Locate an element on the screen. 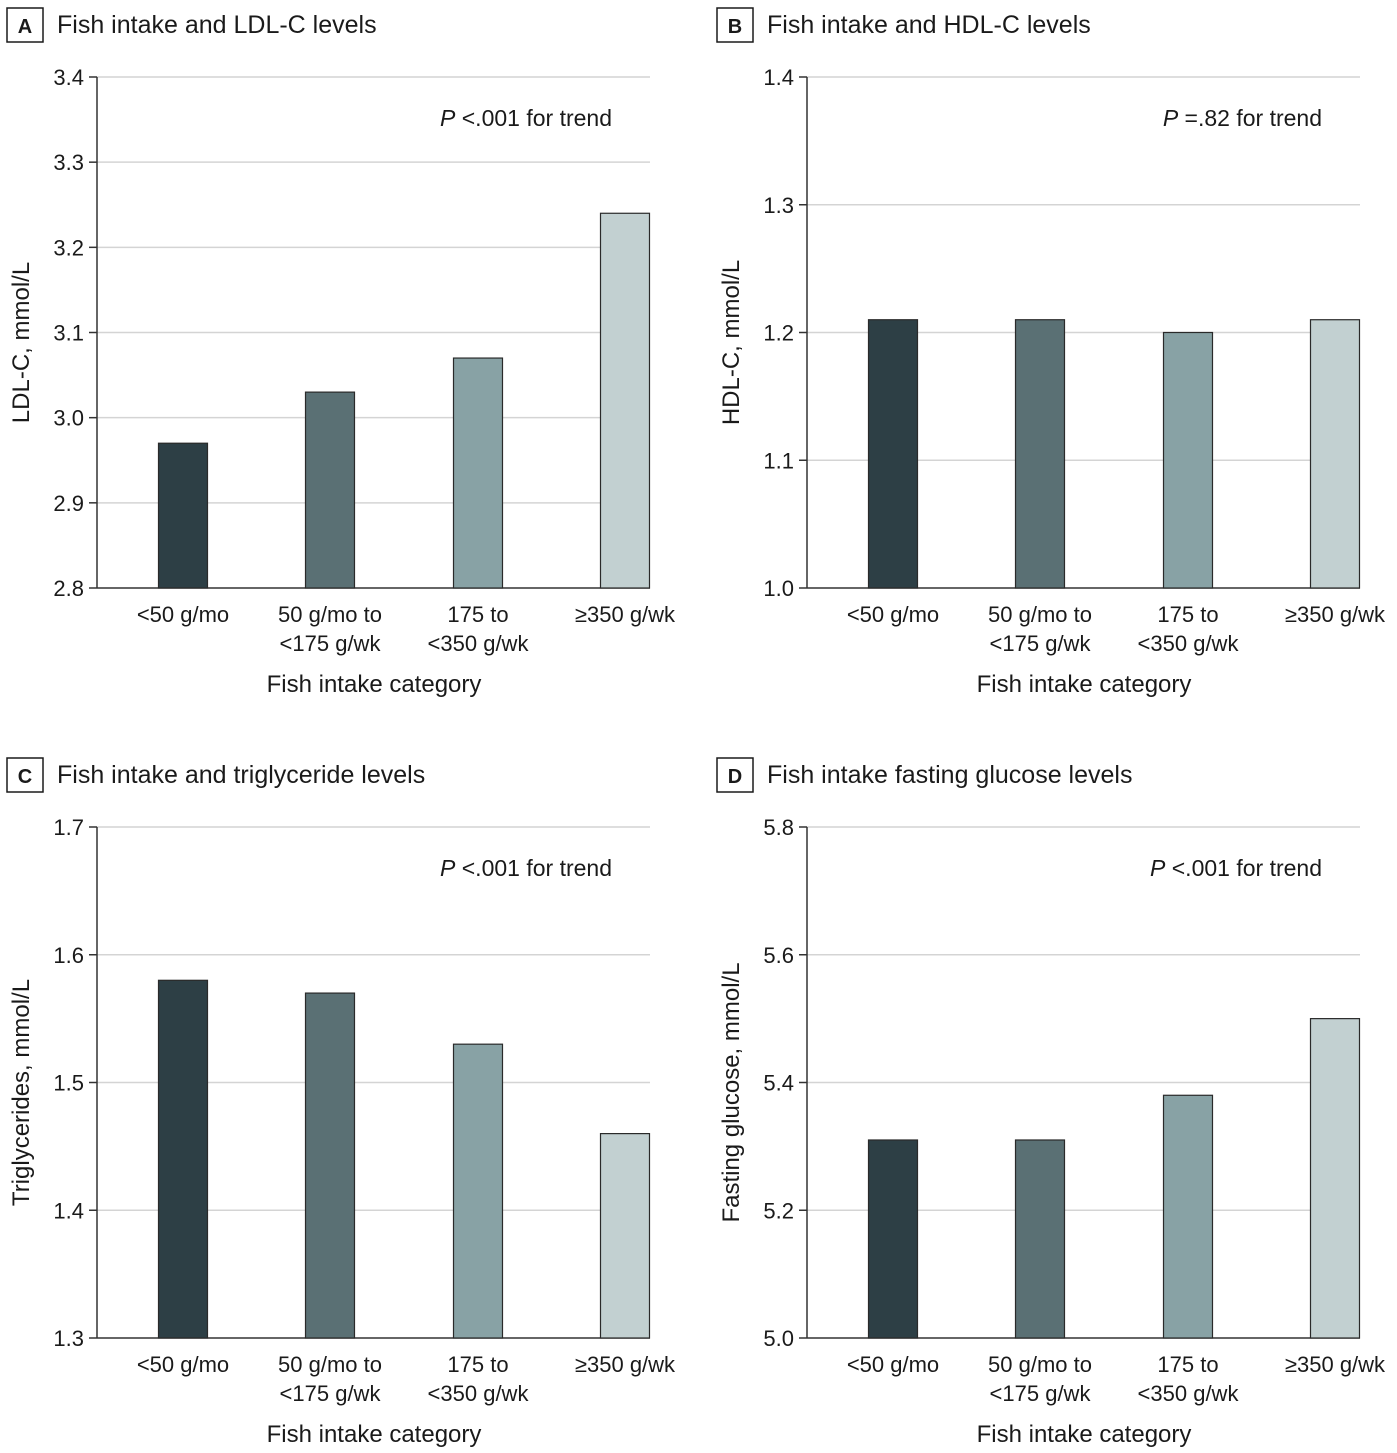 Image resolution: width=1397 pixels, height=1453 pixels. y-tick-label: 3.2 is located at coordinates (68, 247).